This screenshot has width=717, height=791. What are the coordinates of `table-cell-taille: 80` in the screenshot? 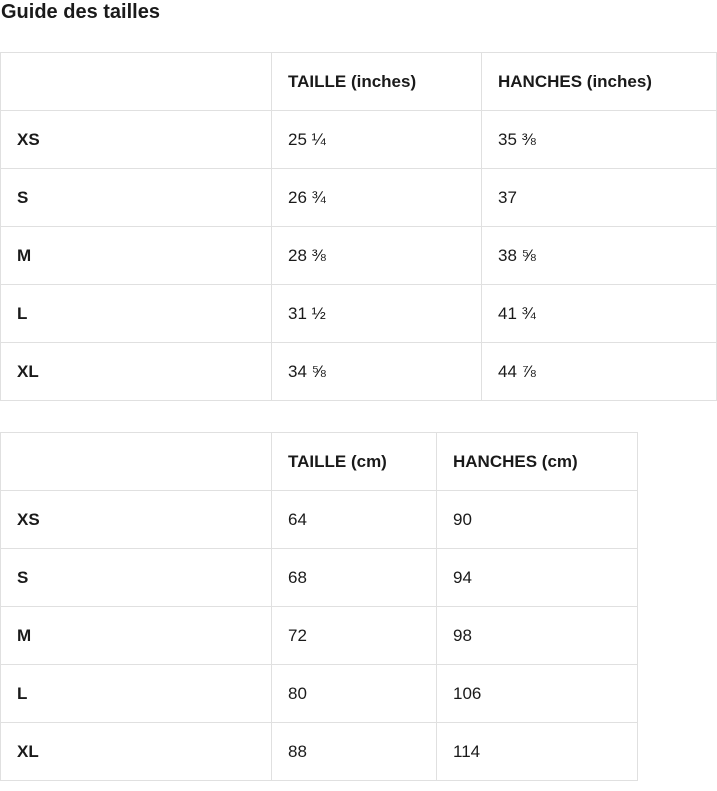 It's located at (354, 693).